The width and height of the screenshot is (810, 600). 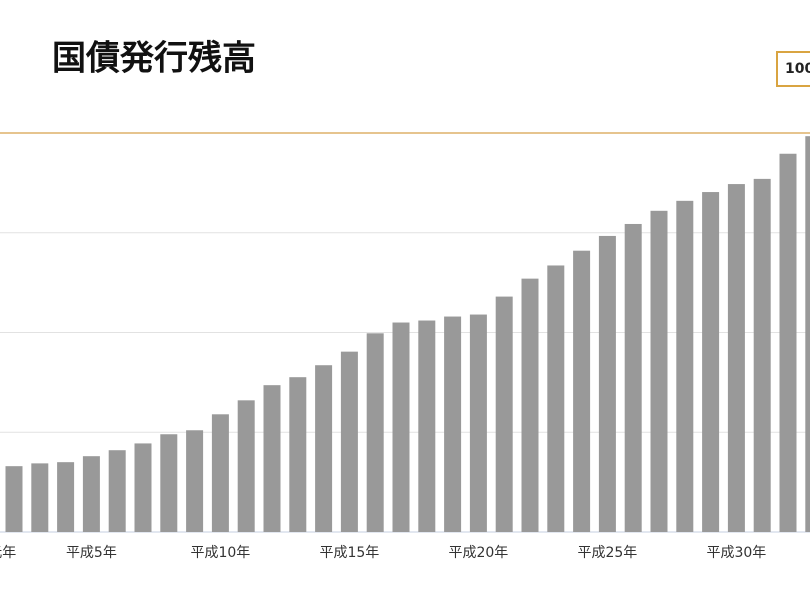 I want to click on x-tick-label: 平成元年, so click(x=8, y=553).